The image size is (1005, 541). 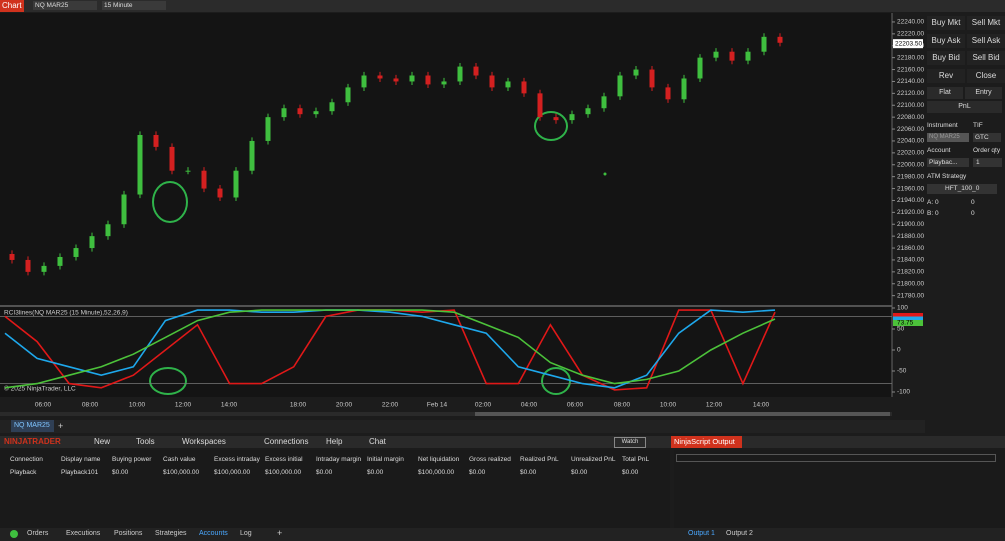 I want to click on interval-select: 15 Minute, so click(x=134, y=5).